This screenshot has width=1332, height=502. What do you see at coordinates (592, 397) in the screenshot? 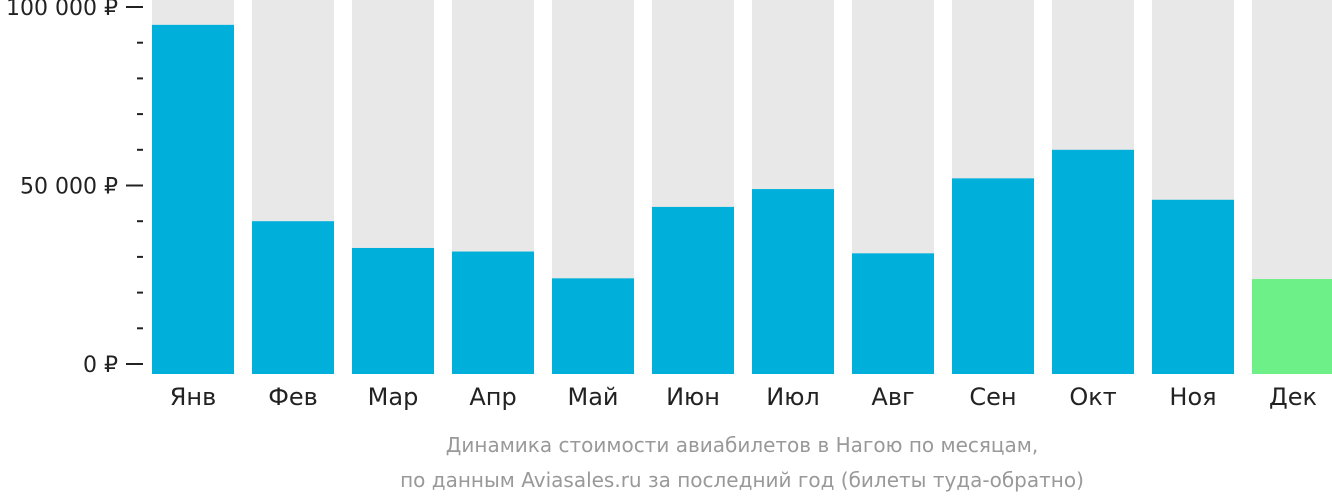
I see `x-tick-label: Май` at bounding box center [592, 397].